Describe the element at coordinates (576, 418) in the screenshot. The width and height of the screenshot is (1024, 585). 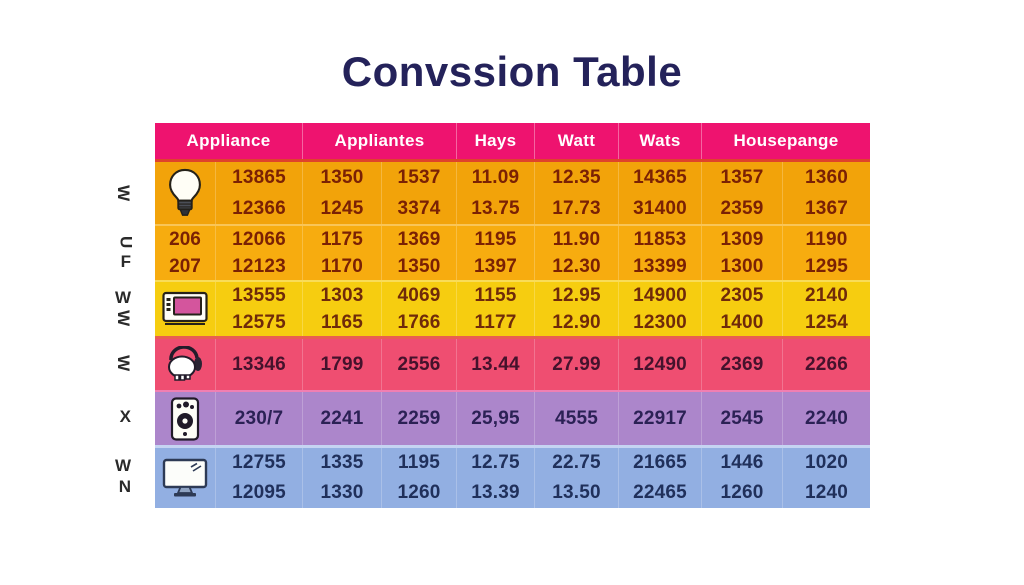
I see `table-cell: 4555` at that location.